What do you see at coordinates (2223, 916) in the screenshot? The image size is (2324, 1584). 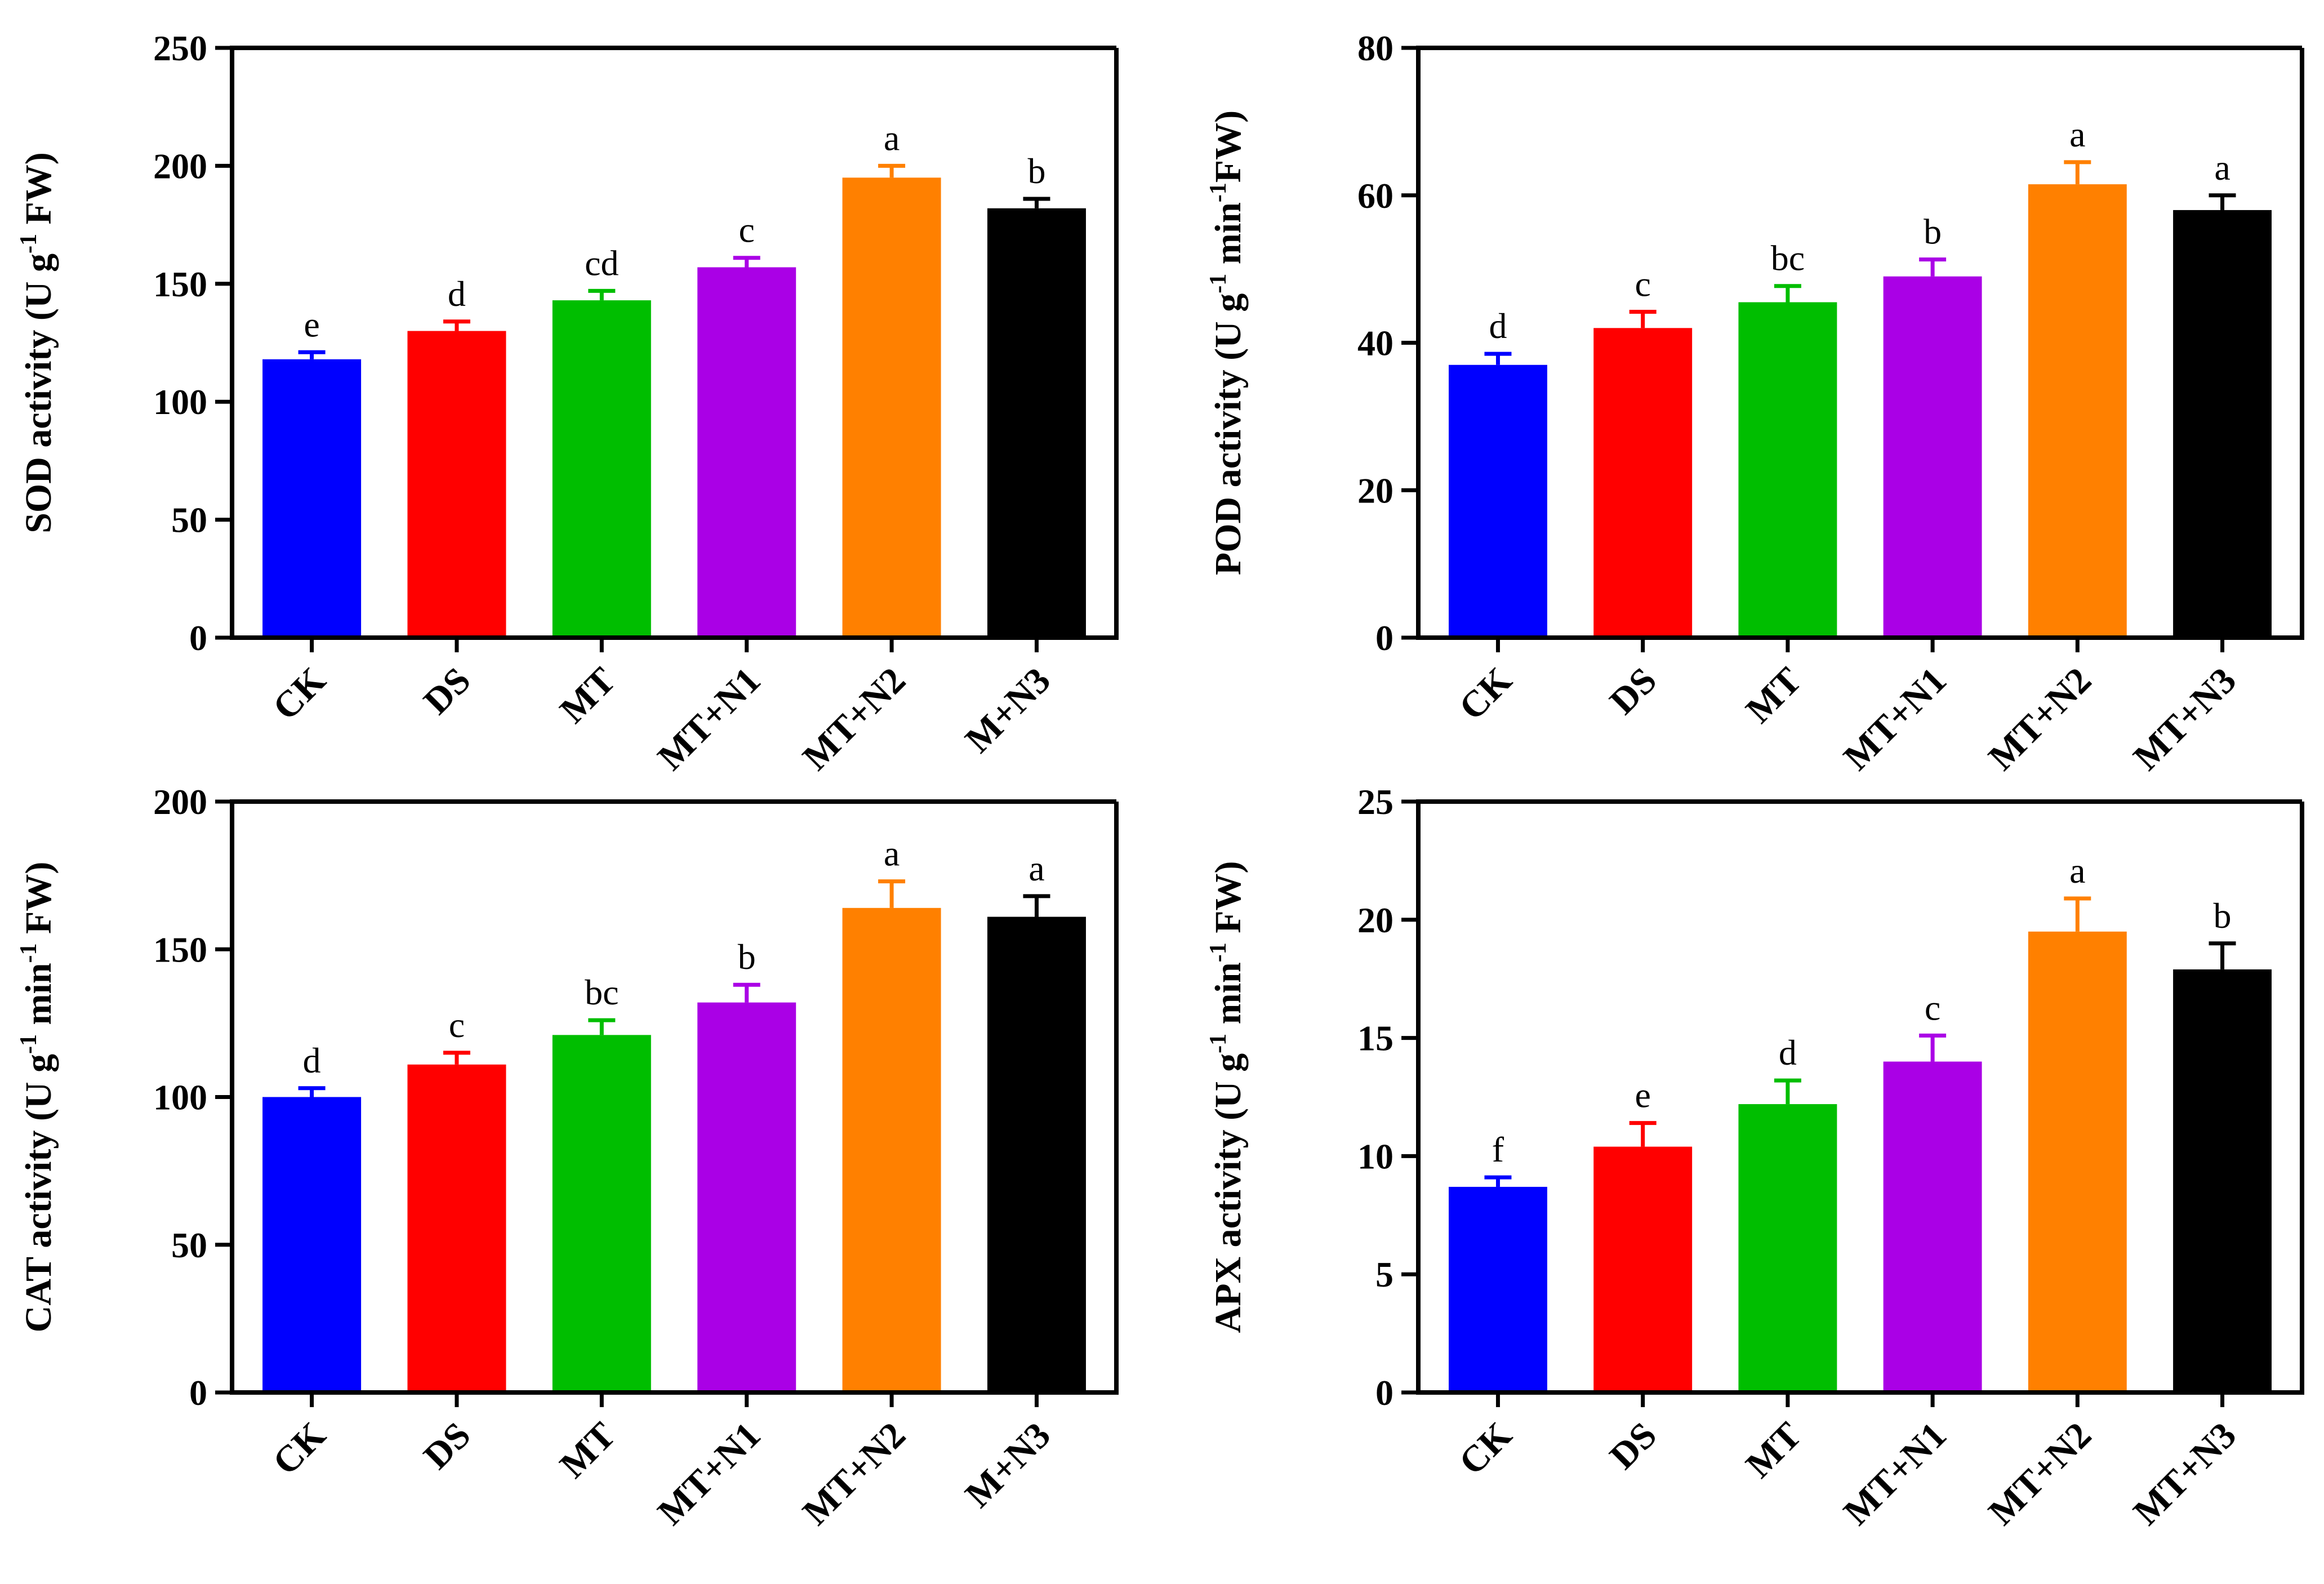 I see `significance-letter-apx-5: b` at bounding box center [2223, 916].